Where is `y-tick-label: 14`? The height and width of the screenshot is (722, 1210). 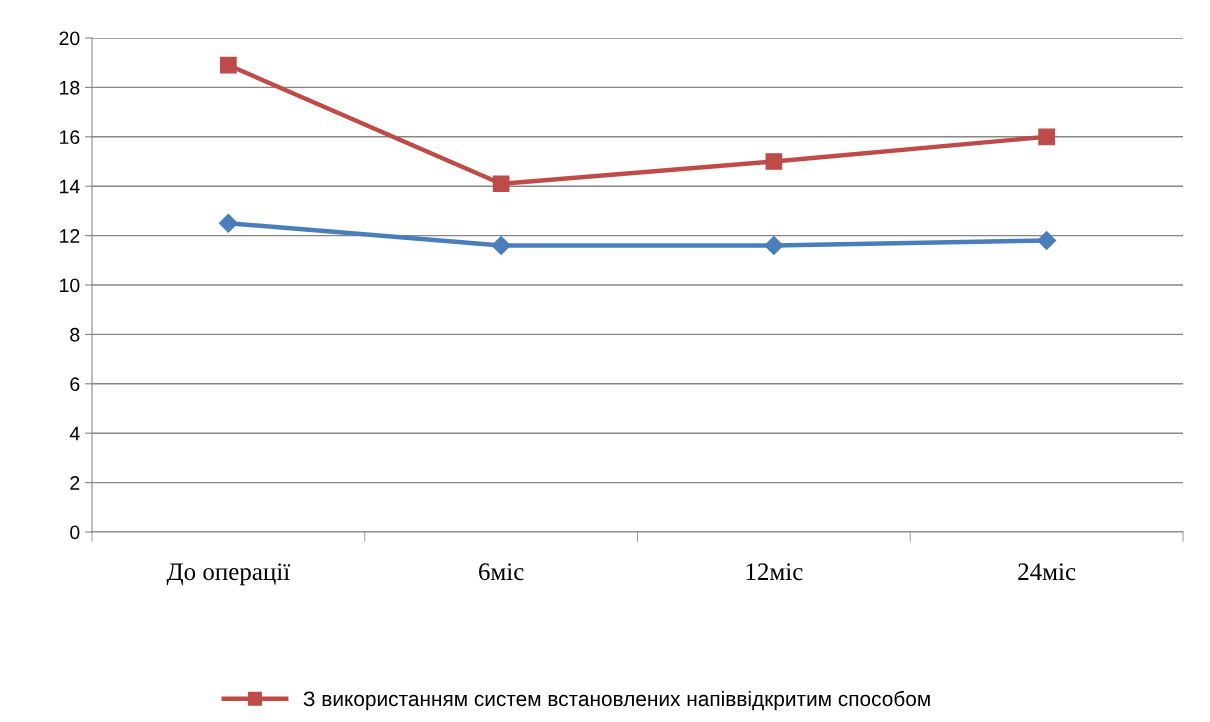
y-tick-label: 14 is located at coordinates (70, 186).